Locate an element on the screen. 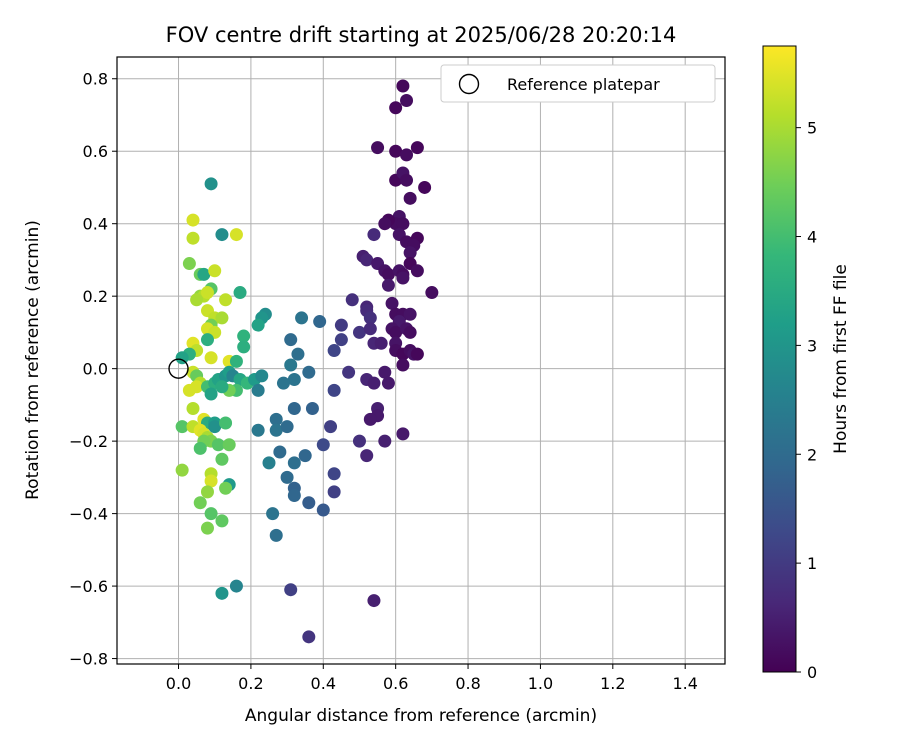 This screenshot has height=750, width=900. reference-platepar-point is located at coordinates (178, 368).